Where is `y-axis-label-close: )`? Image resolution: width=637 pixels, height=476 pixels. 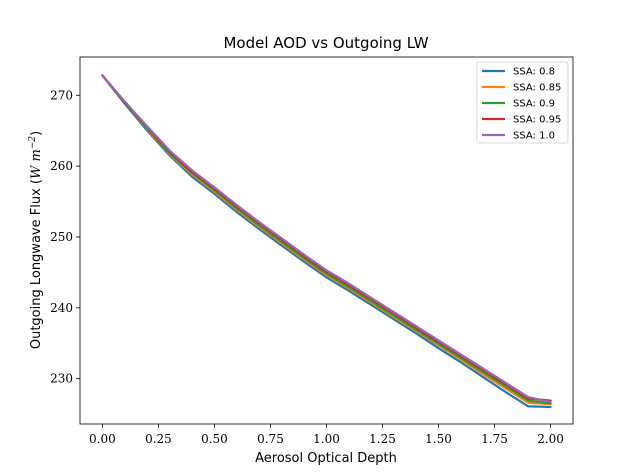
y-axis-label-close: ) is located at coordinates (36, 133).